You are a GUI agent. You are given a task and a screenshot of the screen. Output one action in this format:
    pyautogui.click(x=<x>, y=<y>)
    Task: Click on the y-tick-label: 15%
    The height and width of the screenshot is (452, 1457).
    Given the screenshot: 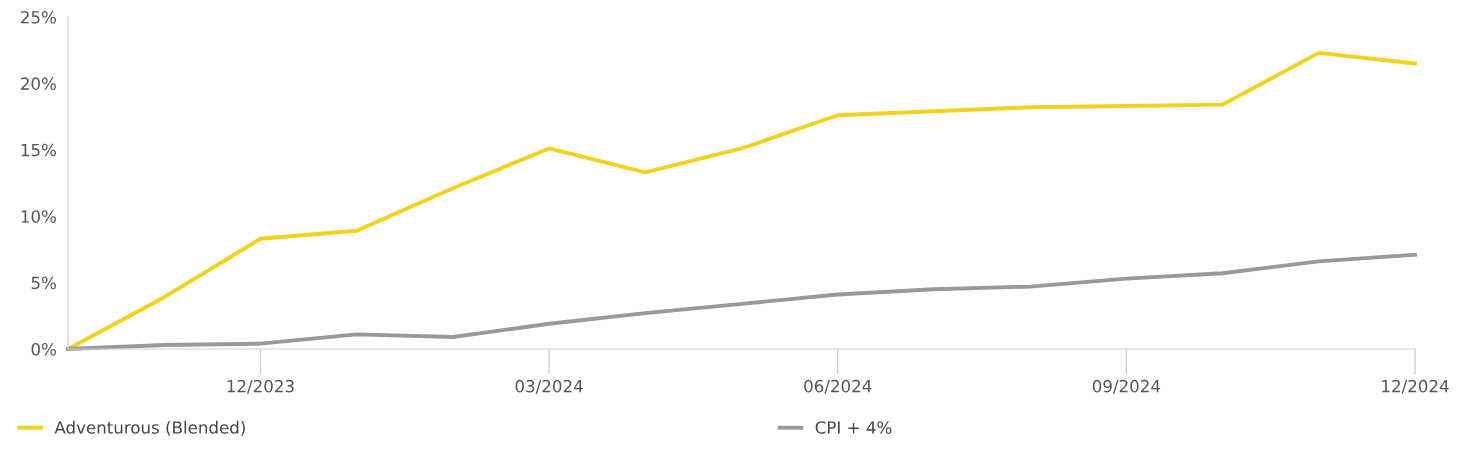 What is the action you would take?
    pyautogui.click(x=38, y=150)
    